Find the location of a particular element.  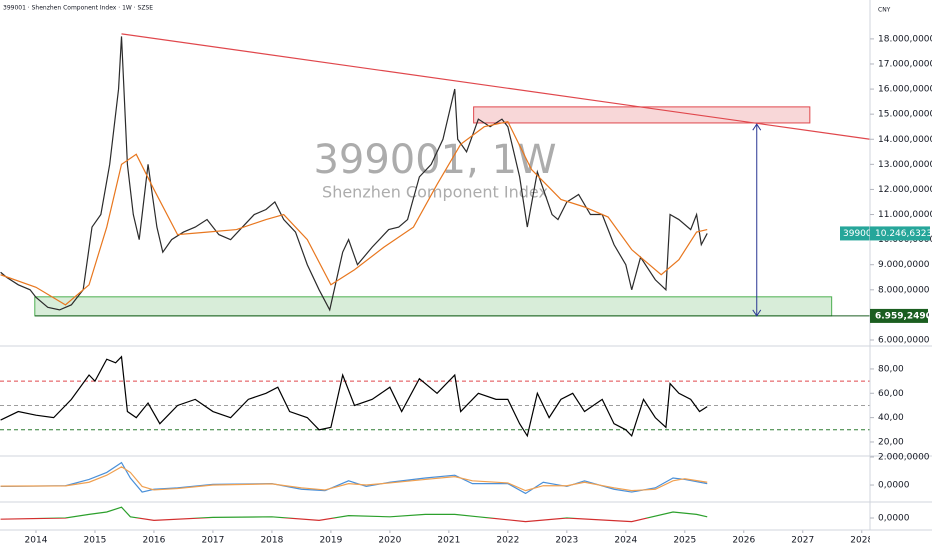

x-tick-label: 2017 is located at coordinates (212, 541).